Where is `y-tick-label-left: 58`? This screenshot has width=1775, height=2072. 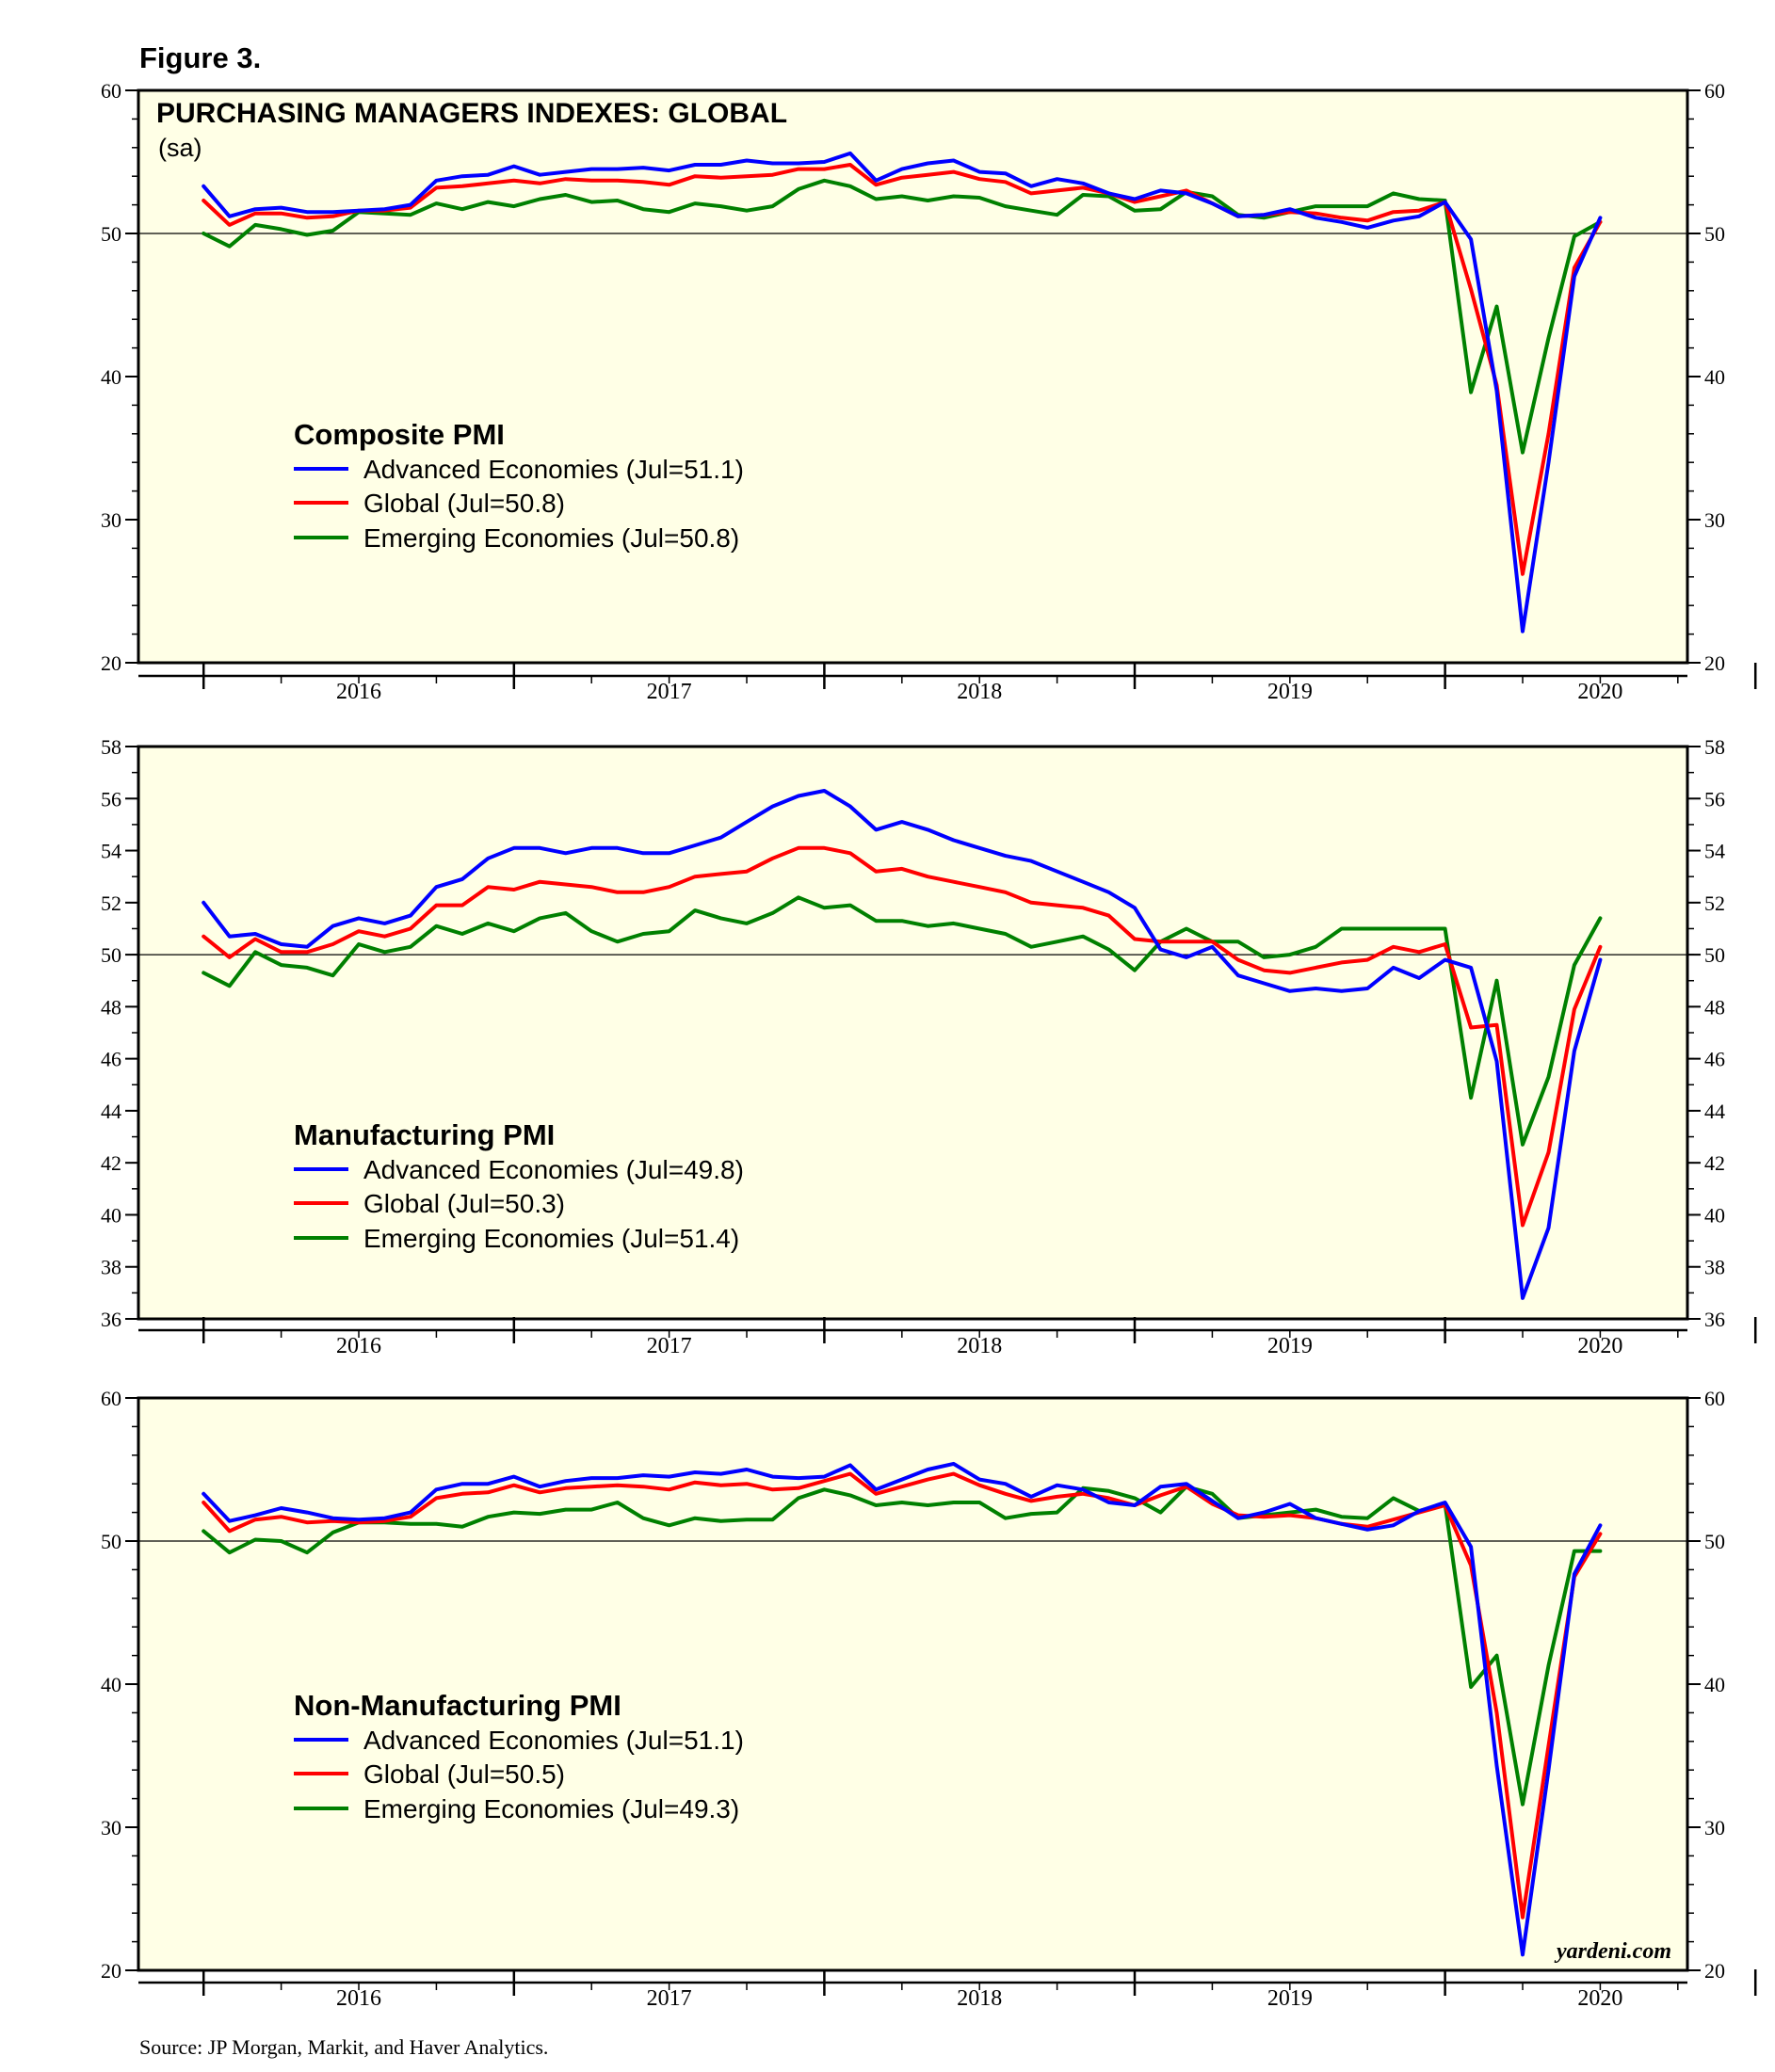
y-tick-label-left: 58 is located at coordinates (111, 747).